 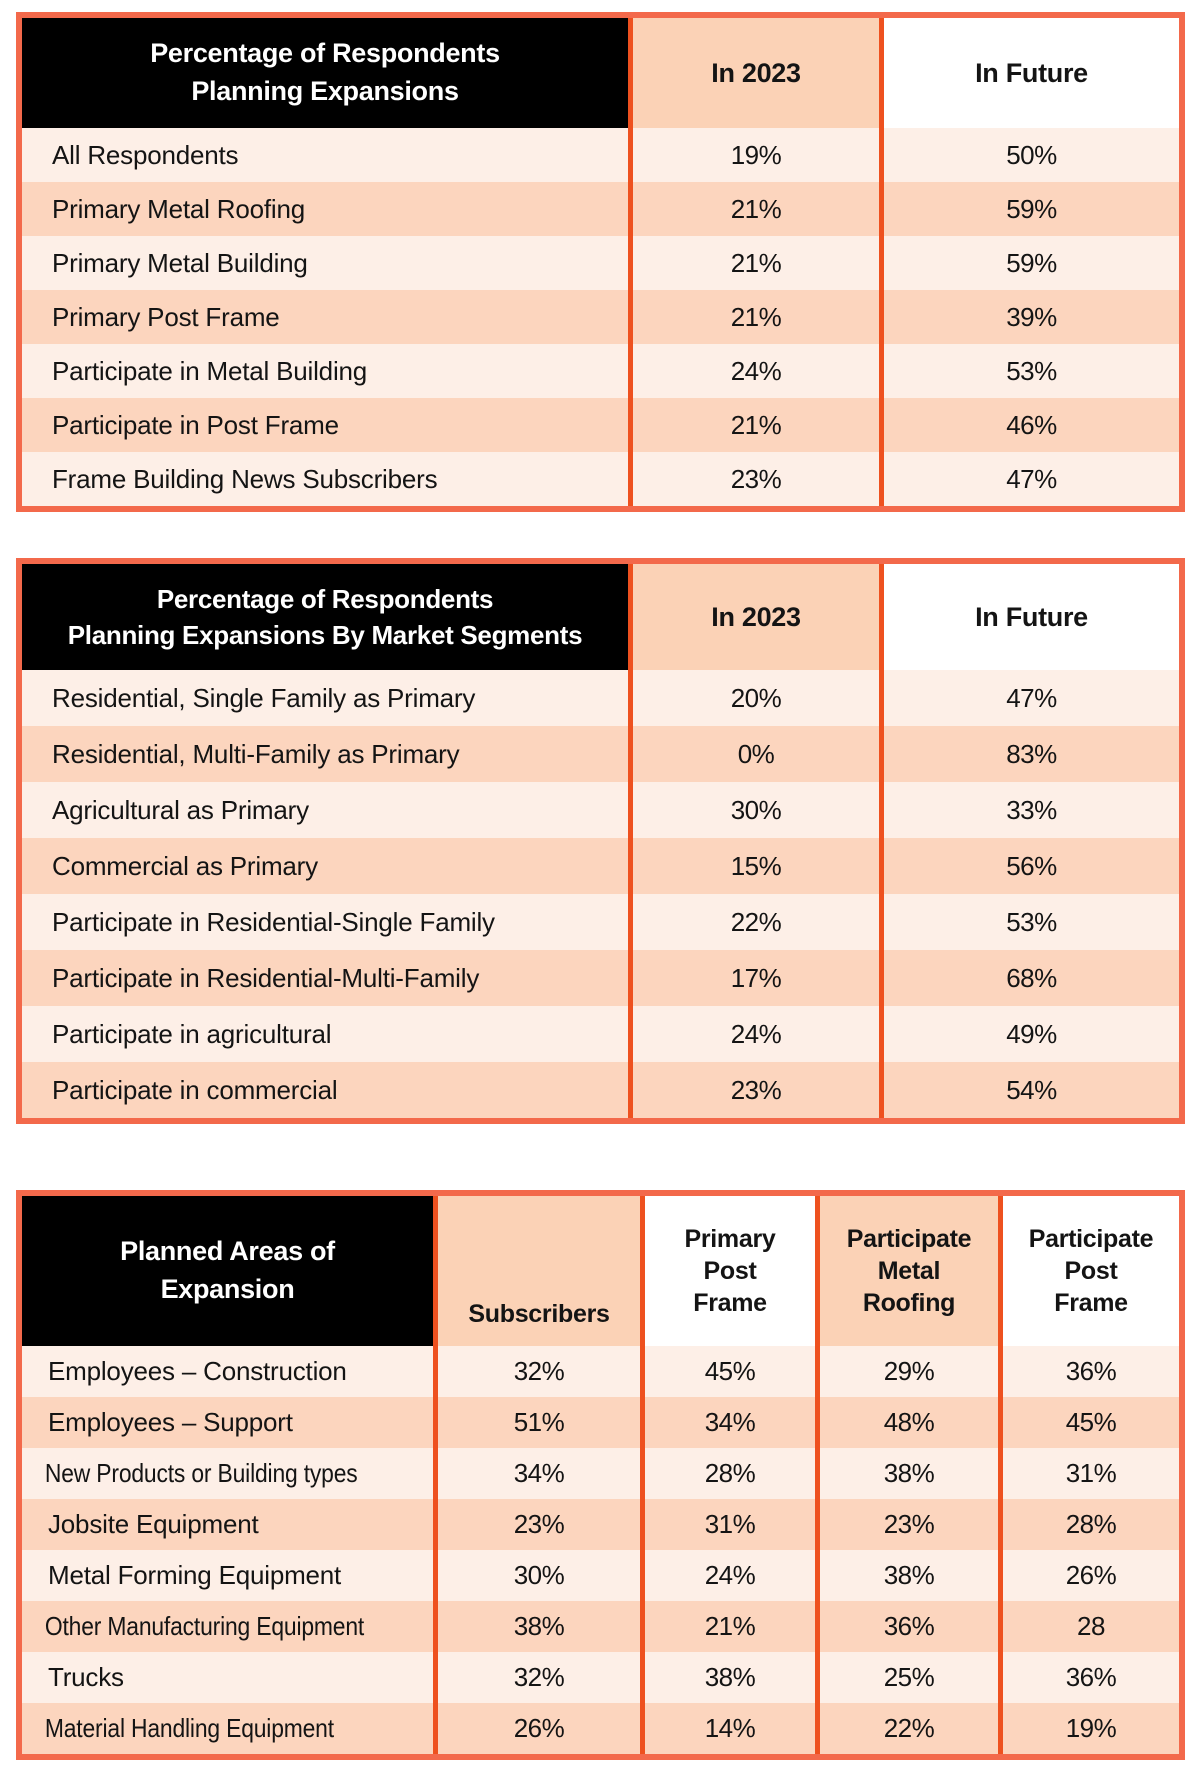 What do you see at coordinates (906, 1371) in the screenshot?
I see `value-participate-metal-roofing: 29%` at bounding box center [906, 1371].